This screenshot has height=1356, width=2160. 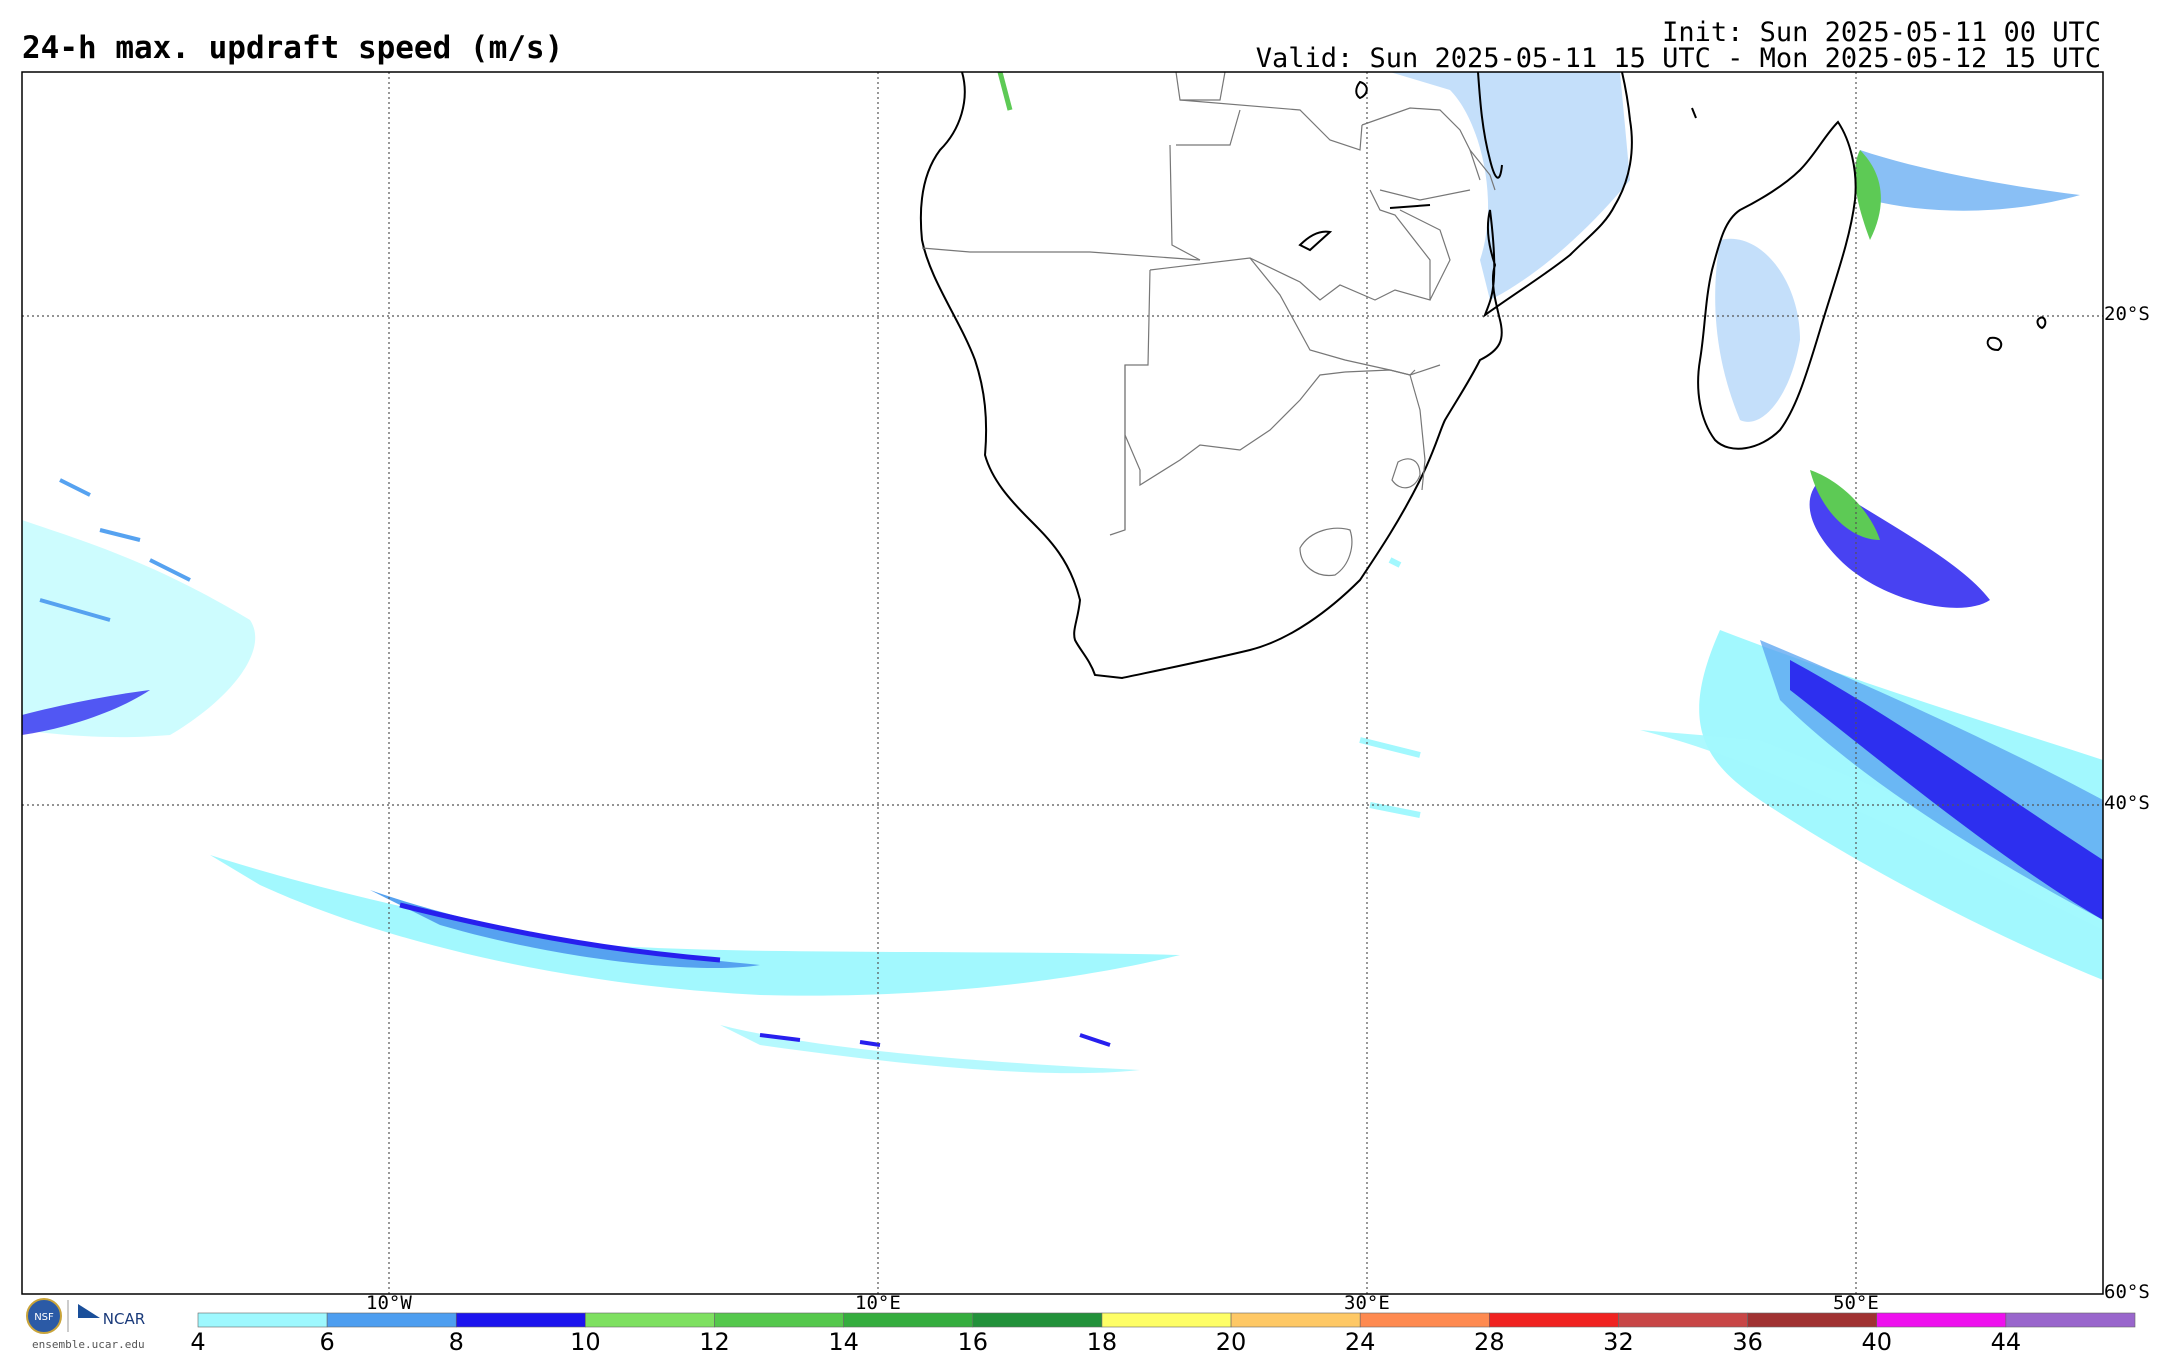 What do you see at coordinates (1360, 1342) in the screenshot?
I see `colorbar-level-label: 24` at bounding box center [1360, 1342].